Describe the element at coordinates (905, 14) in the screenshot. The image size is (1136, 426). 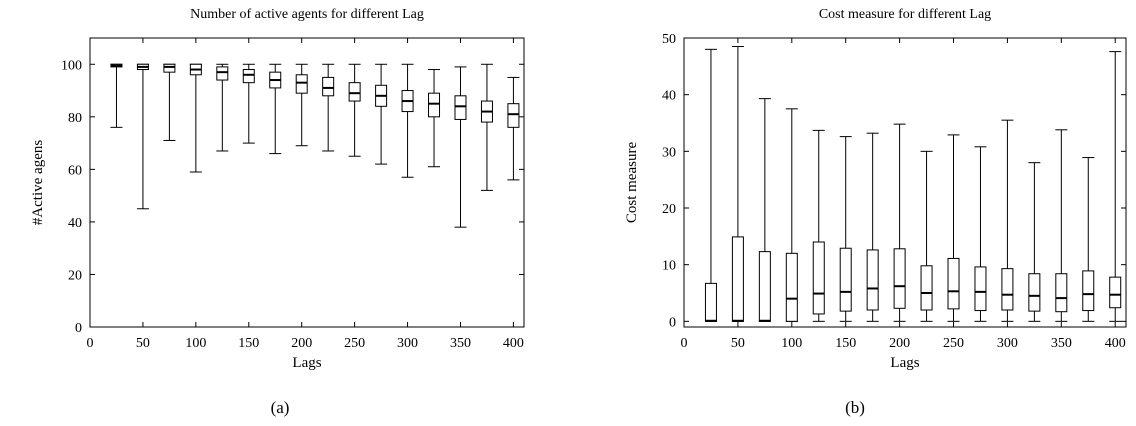
I see `chart-title: Cost measure for different Lag` at that location.